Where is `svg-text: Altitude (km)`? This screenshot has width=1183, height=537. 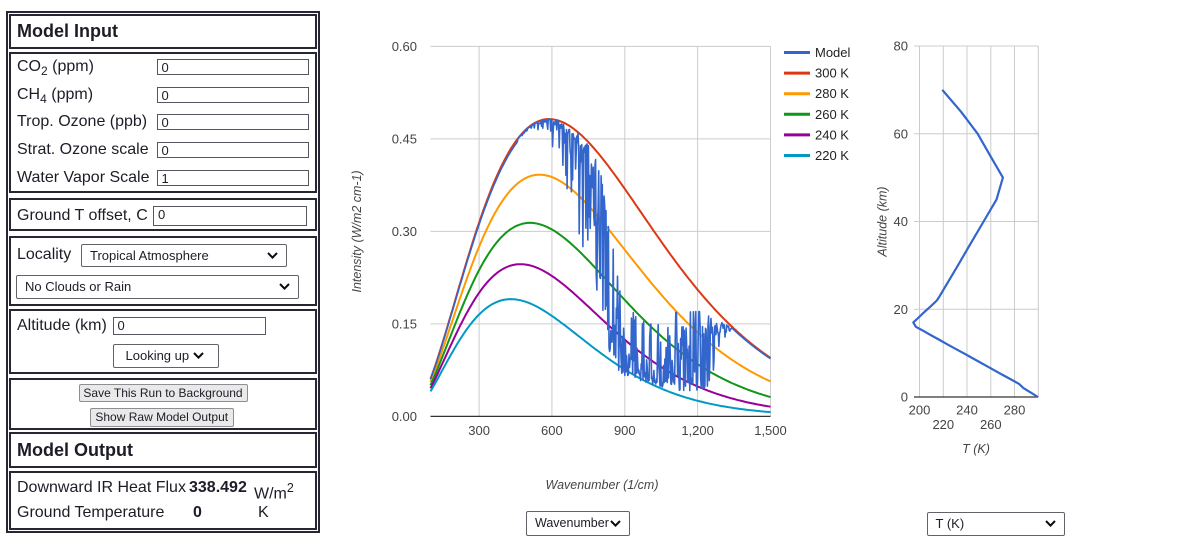
svg-text: Altitude (km) is located at coordinates (883, 221).